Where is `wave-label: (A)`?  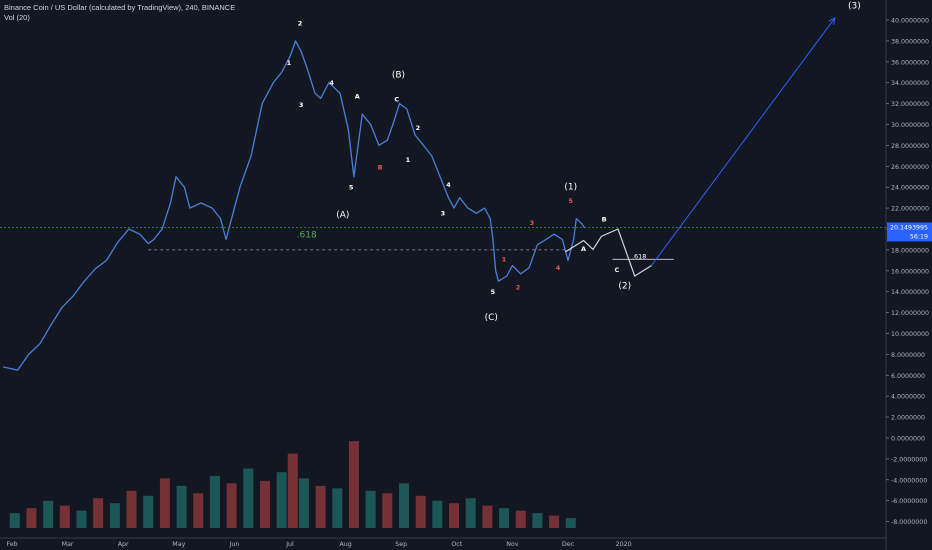
wave-label: (A) is located at coordinates (342, 216).